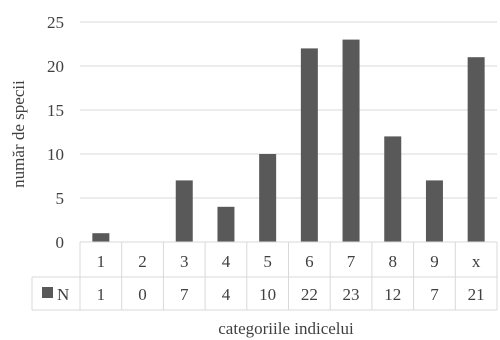 The image size is (500, 340). What do you see at coordinates (142, 294) in the screenshot?
I see `data-value-label: 0` at bounding box center [142, 294].